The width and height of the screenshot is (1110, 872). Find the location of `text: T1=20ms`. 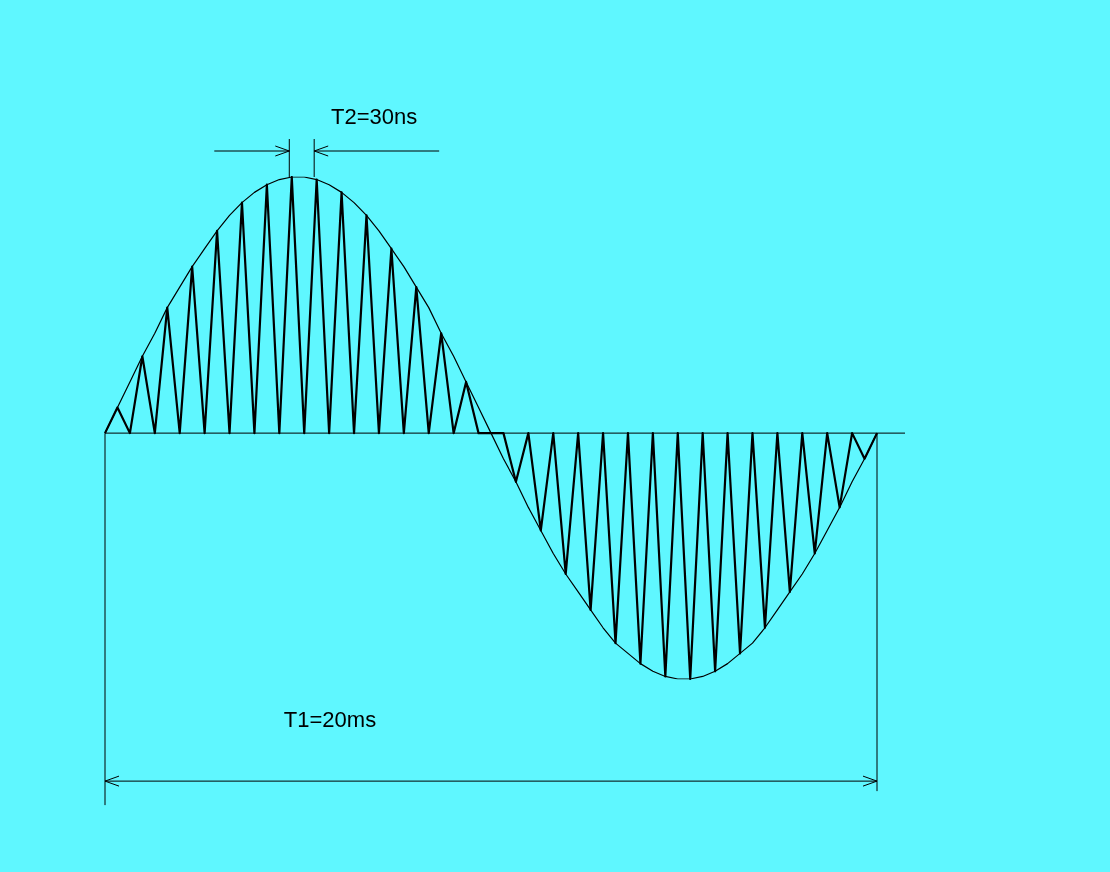

text: T1=20ms is located at coordinates (330, 720).